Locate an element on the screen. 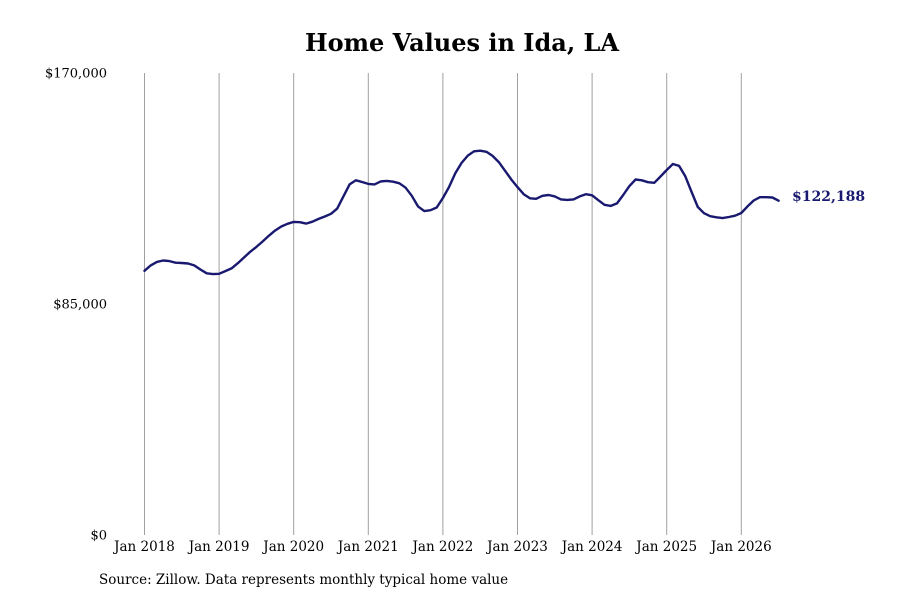 This screenshot has height=600, width=900. x-tick-label: Jan 2025 is located at coordinates (665, 547).